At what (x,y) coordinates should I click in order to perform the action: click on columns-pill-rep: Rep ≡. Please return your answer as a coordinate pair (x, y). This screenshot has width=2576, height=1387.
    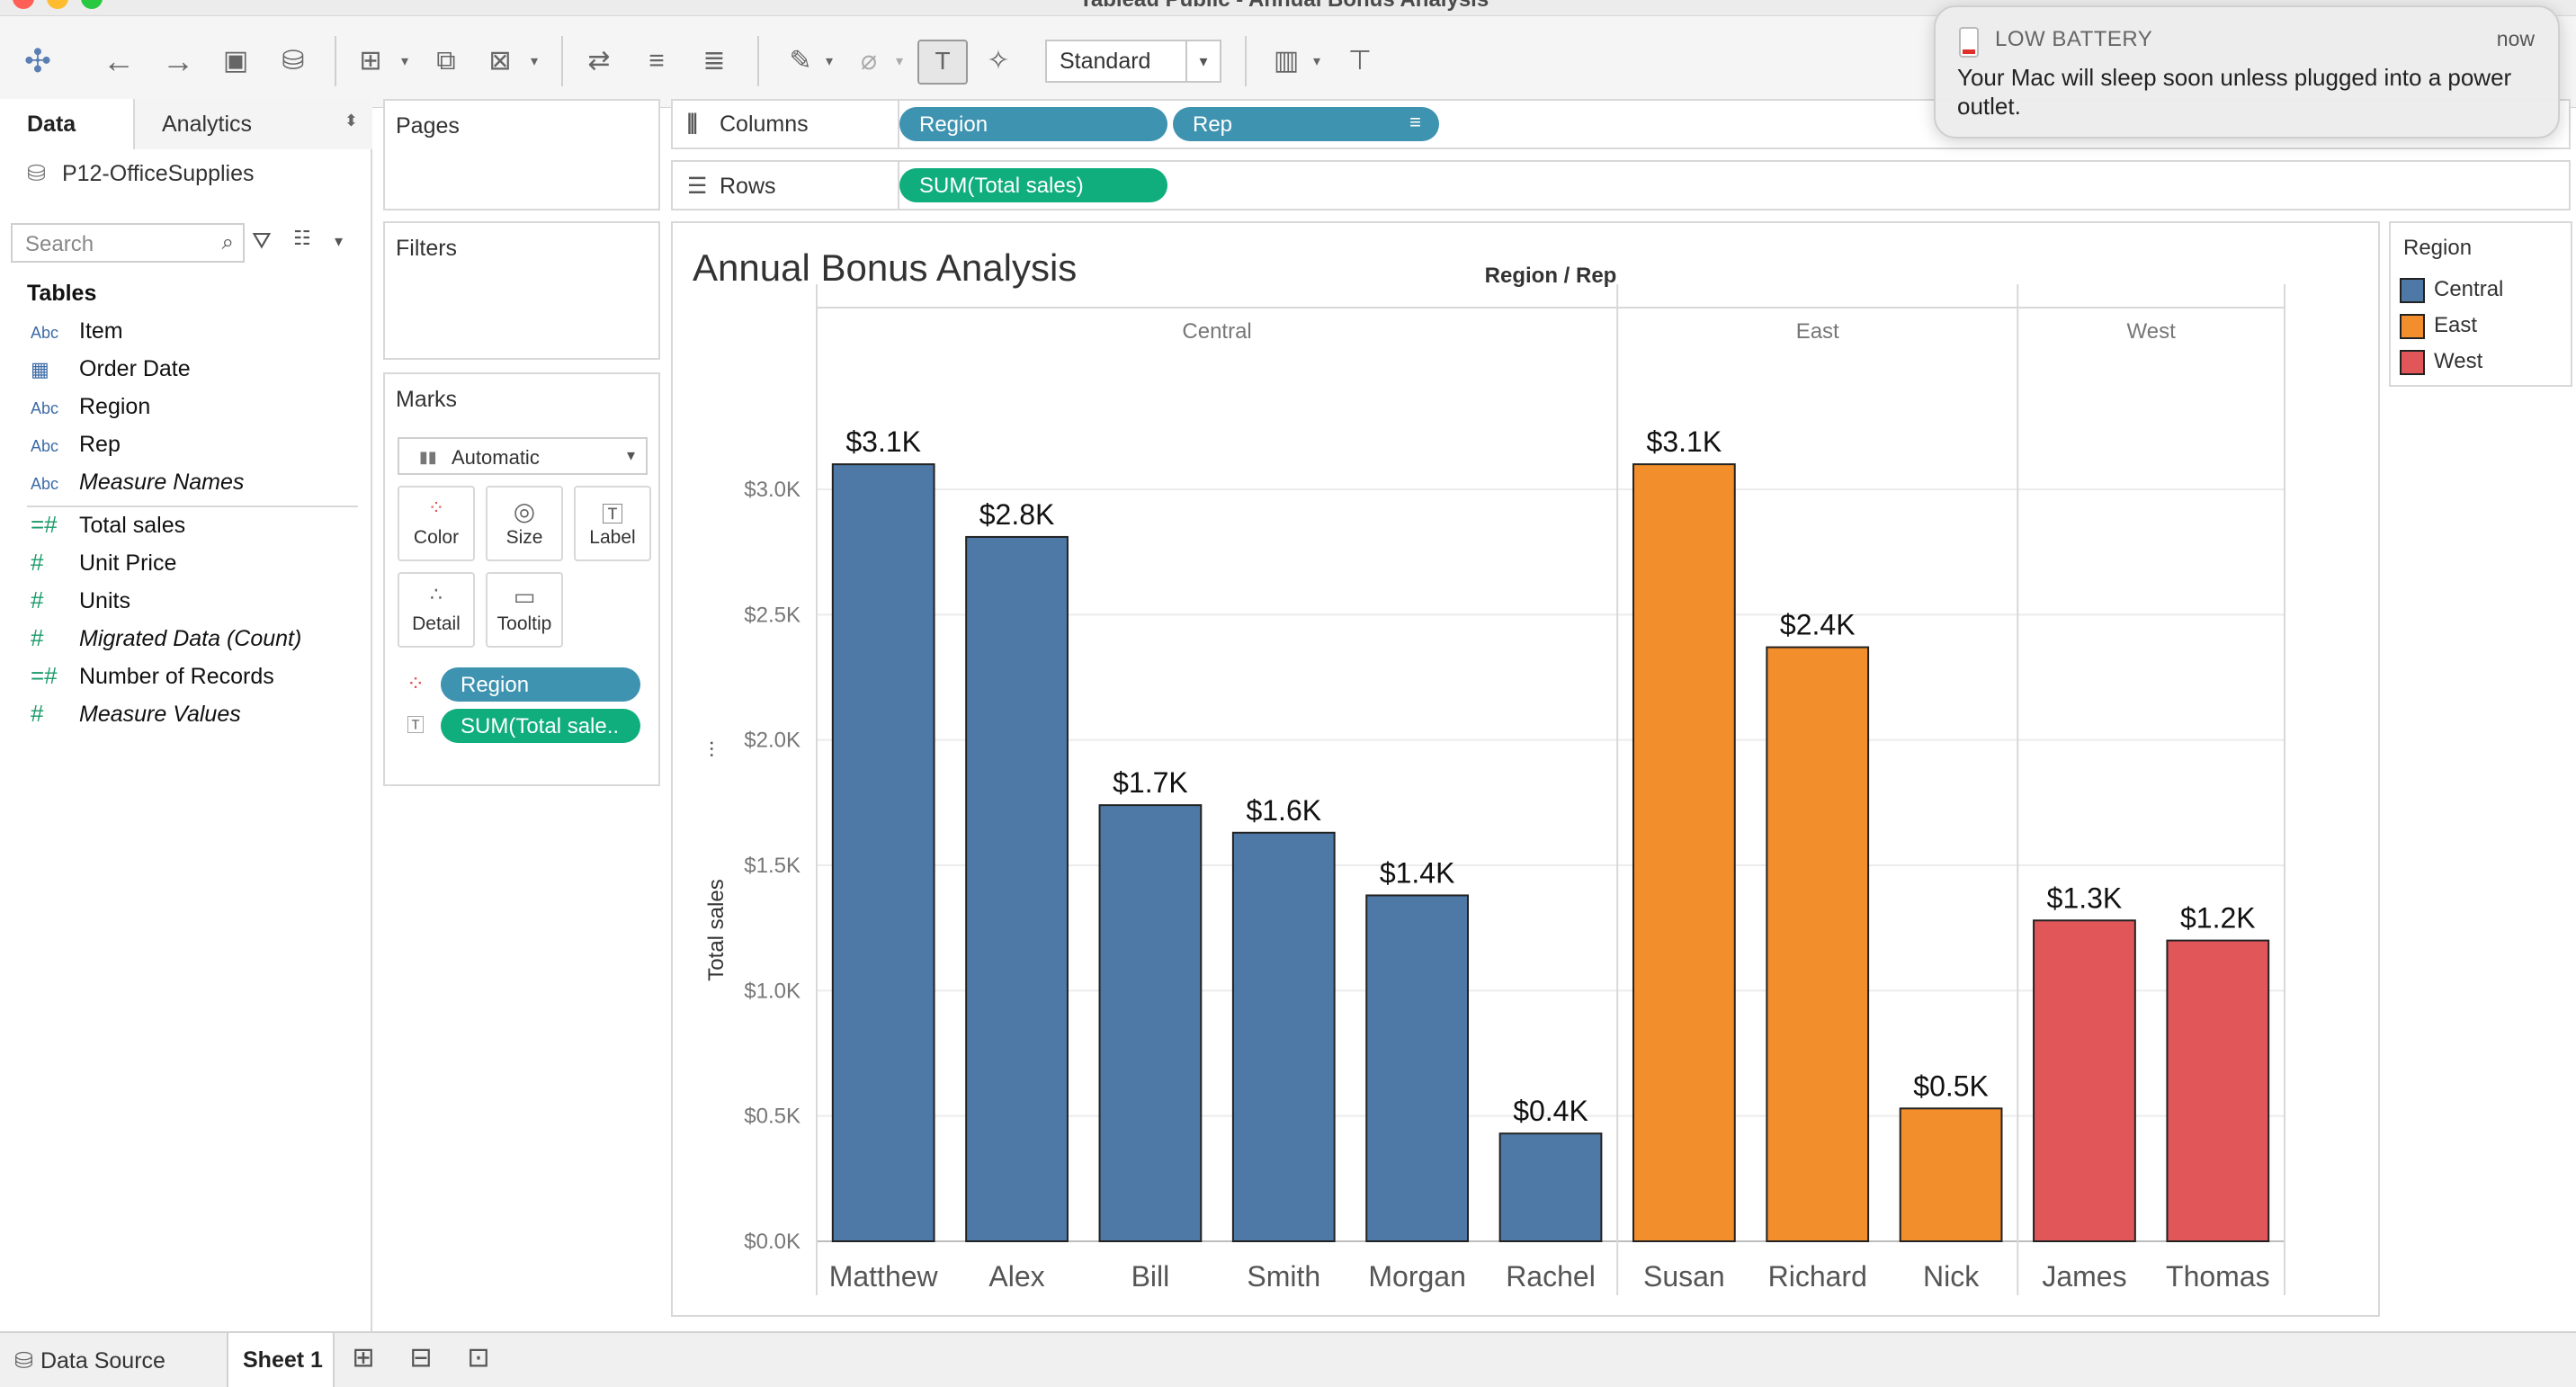
    Looking at the image, I should click on (1306, 124).